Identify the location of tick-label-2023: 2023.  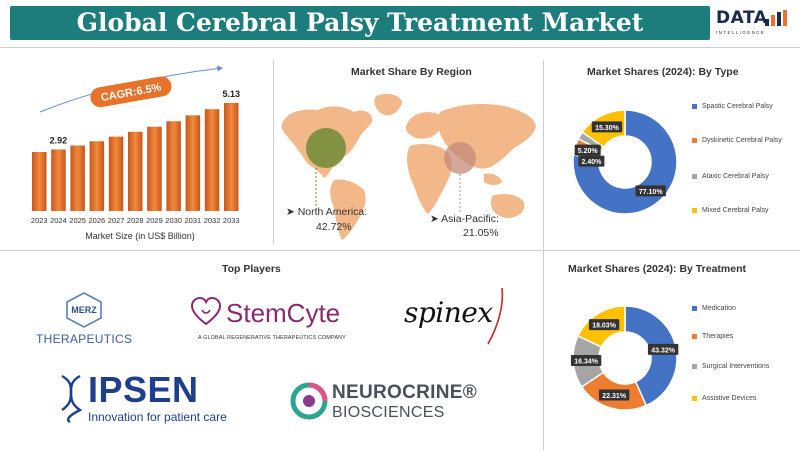
(39, 220).